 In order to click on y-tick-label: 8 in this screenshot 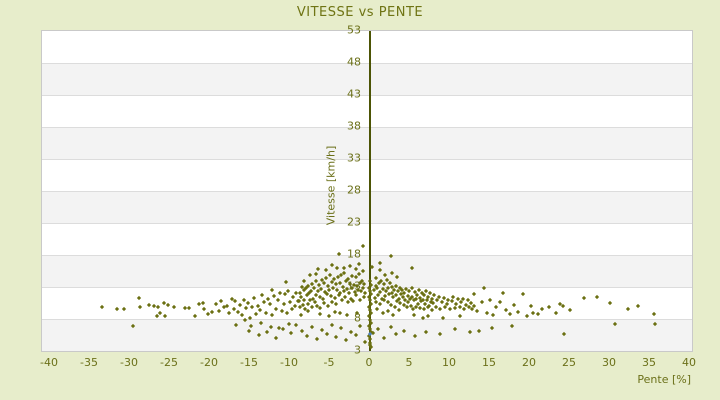, I will do `click(357, 318)`.